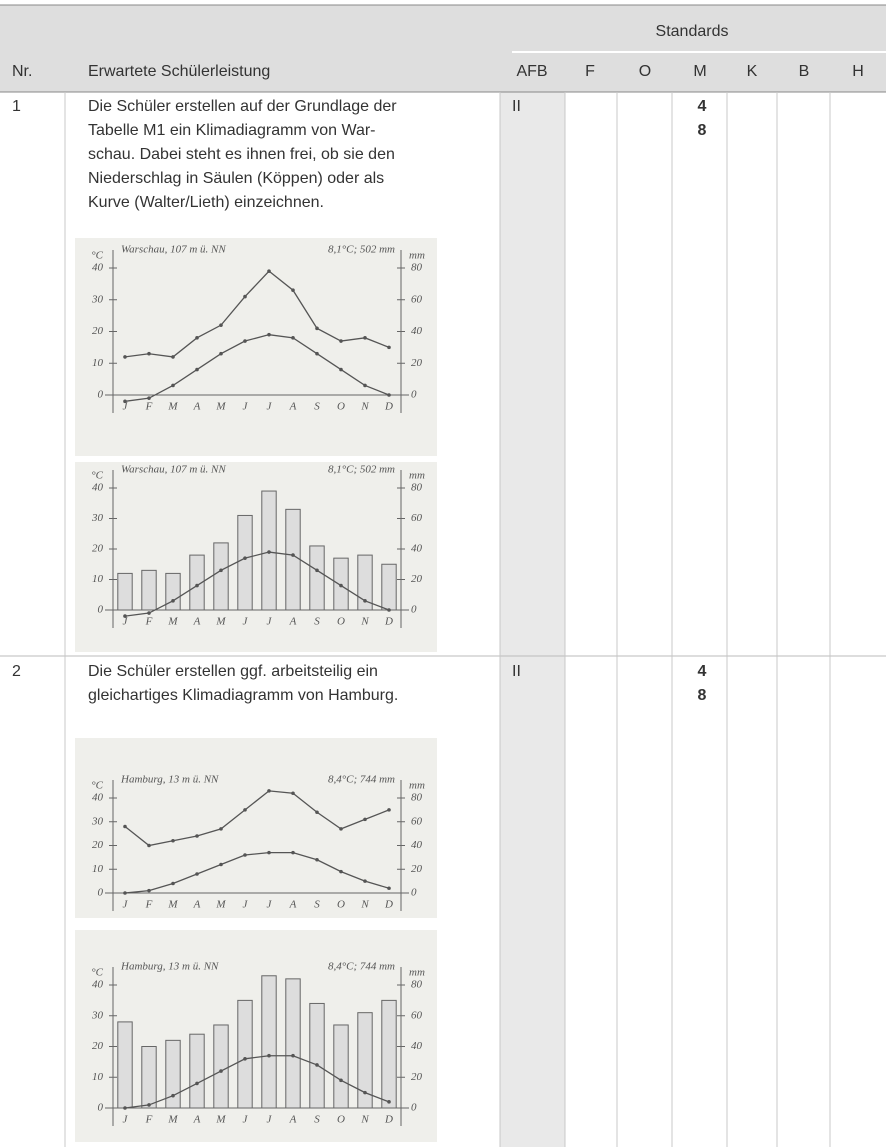  Describe the element at coordinates (532, 619) in the screenshot. I see `afb-column-bg` at that location.